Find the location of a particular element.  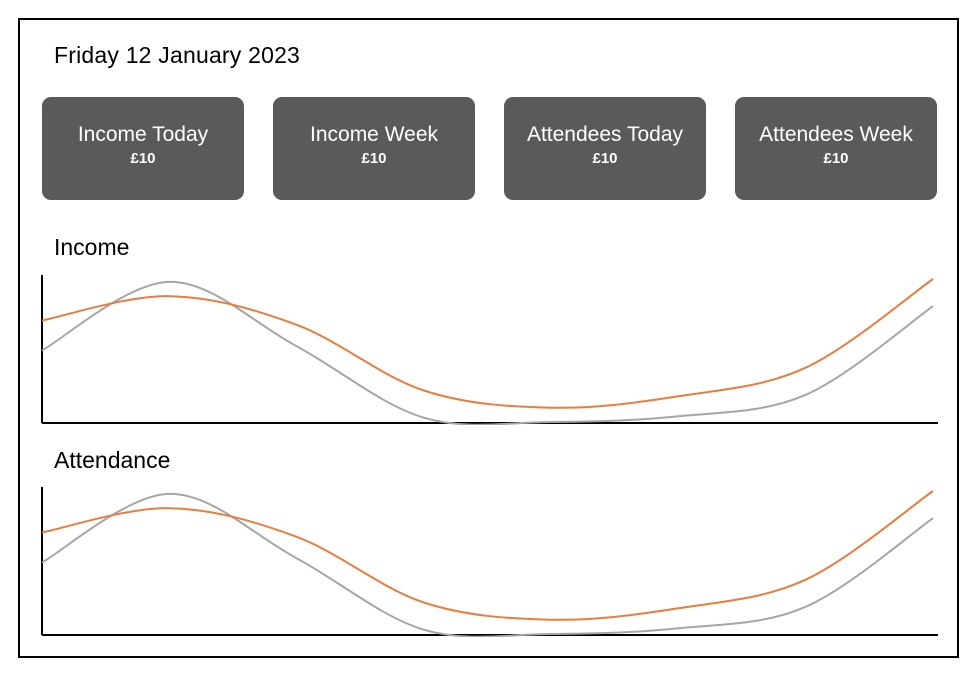

card-title: Attendees Today is located at coordinates (605, 134).